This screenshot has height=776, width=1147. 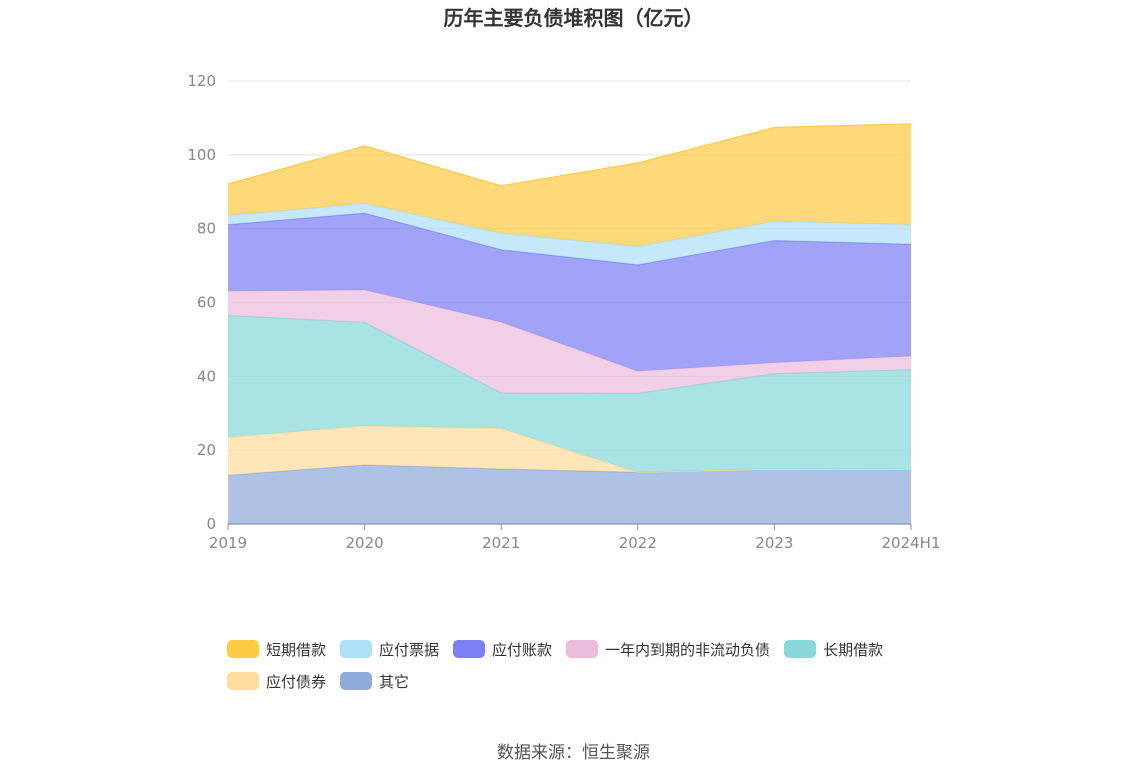 What do you see at coordinates (774, 543) in the screenshot?
I see `x-tick-label: 2023` at bounding box center [774, 543].